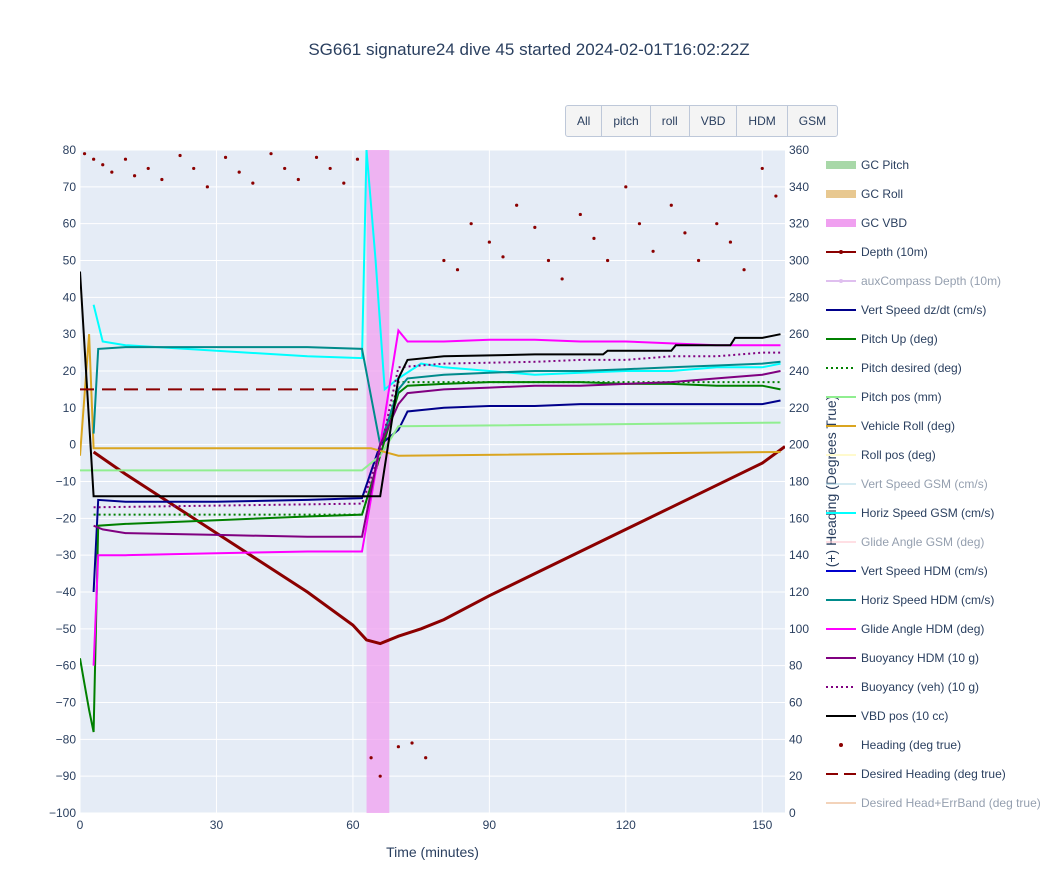 Image resolution: width=1058 pixels, height=894 pixels. Describe the element at coordinates (378, 481) in the screenshot. I see `bands` at that location.